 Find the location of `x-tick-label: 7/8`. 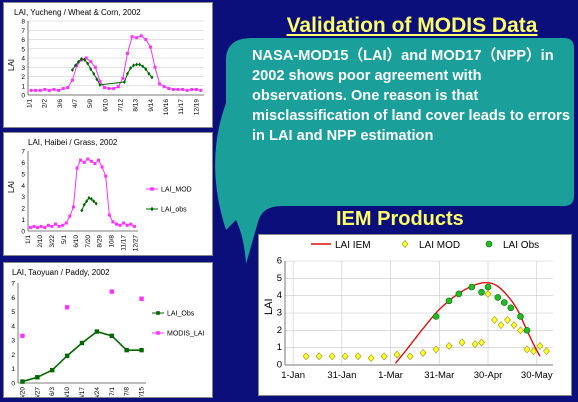

x-tick-label: 7/8 is located at coordinates (127, 391).